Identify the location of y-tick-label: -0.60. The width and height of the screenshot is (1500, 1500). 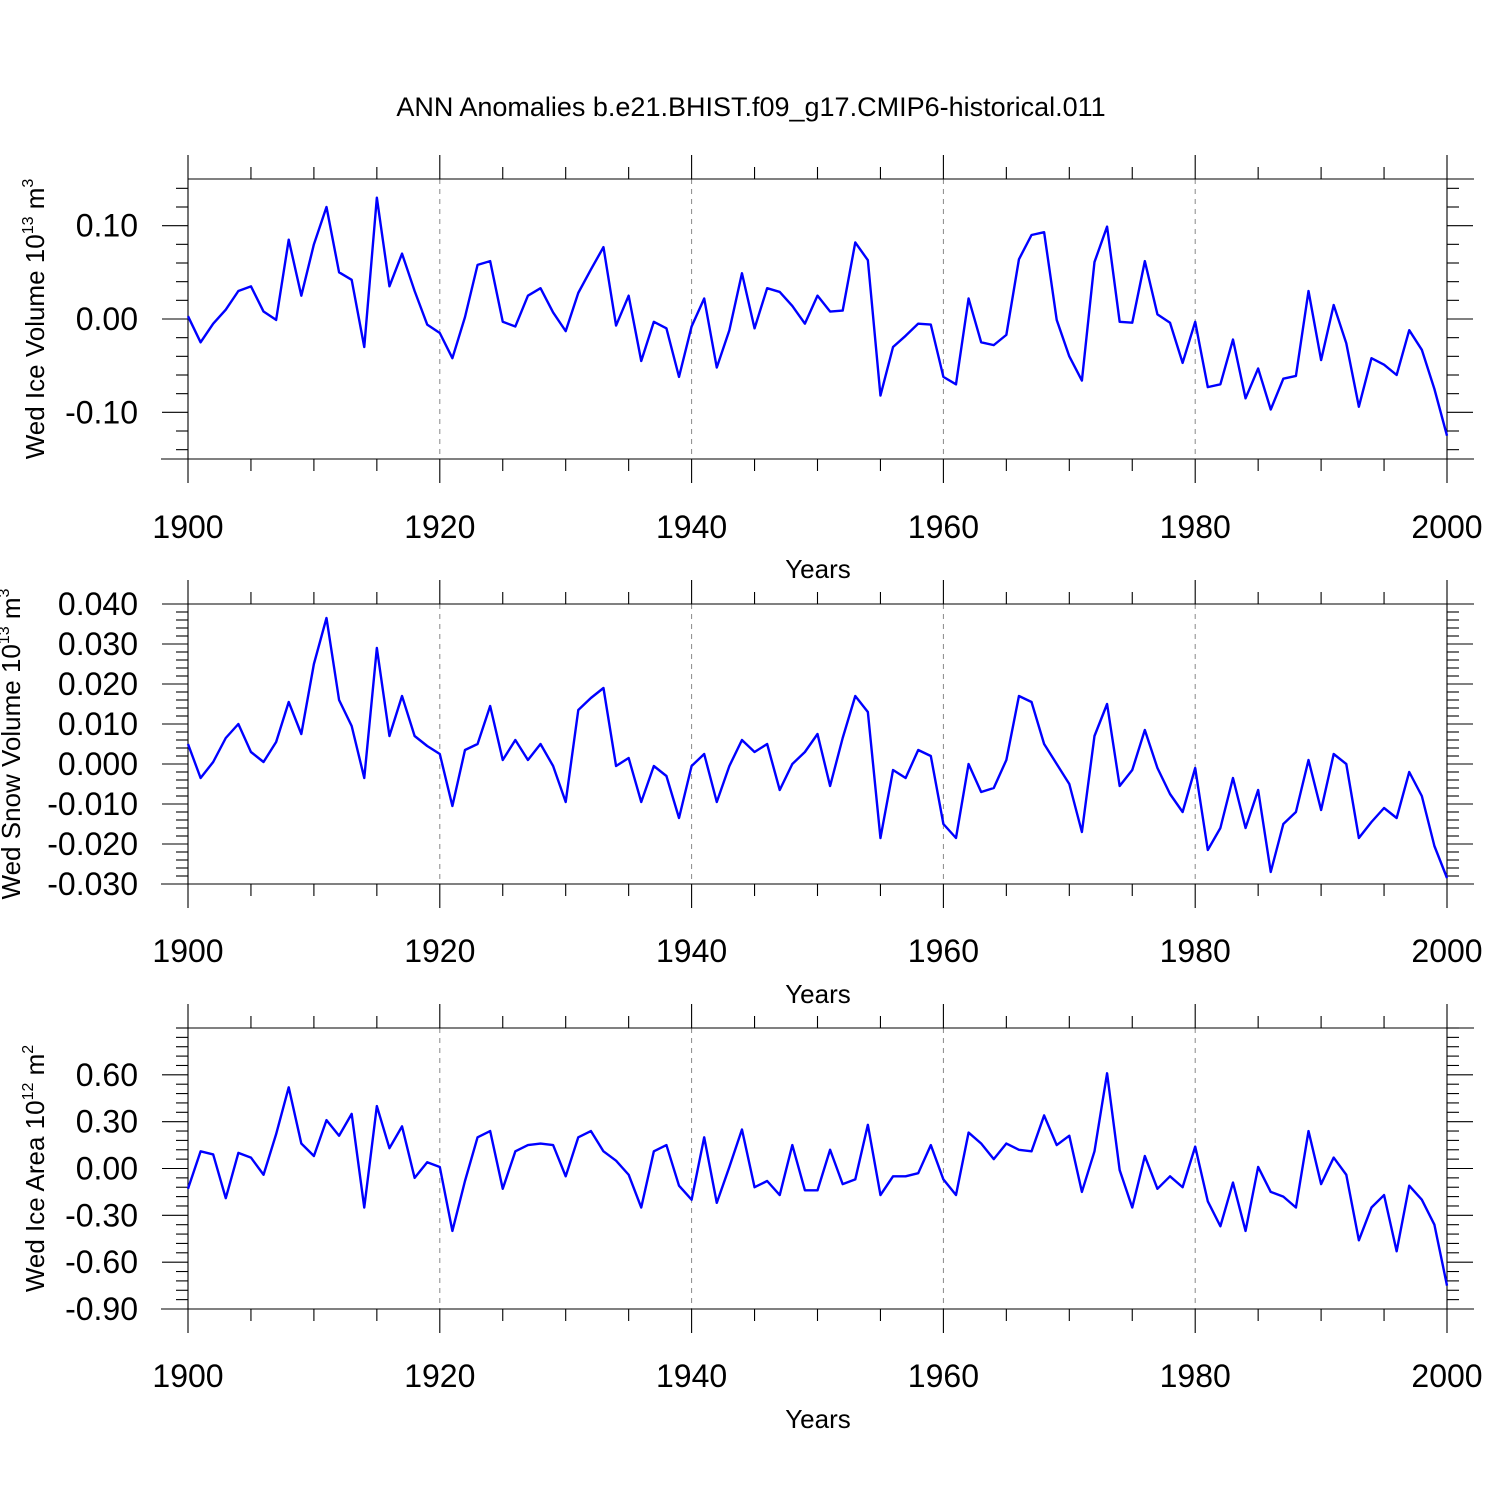
(101, 1262).